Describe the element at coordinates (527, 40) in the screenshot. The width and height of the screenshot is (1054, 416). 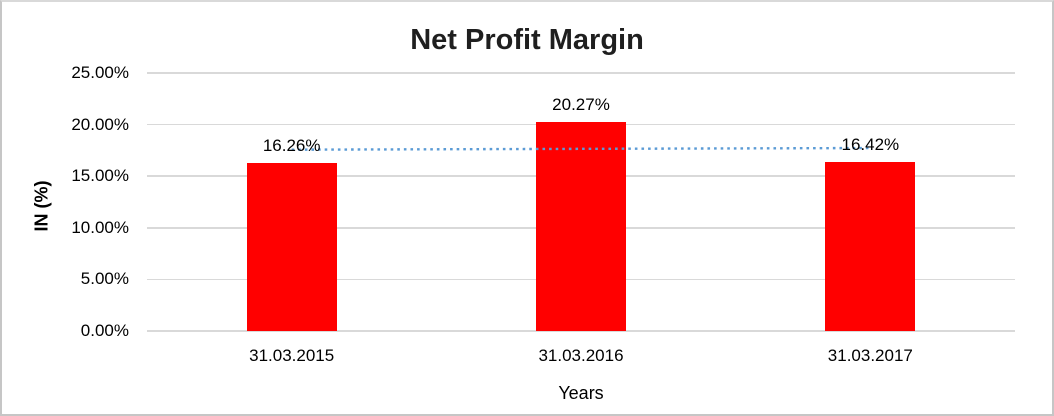
I see `chart-title: Net Profit Margin` at that location.